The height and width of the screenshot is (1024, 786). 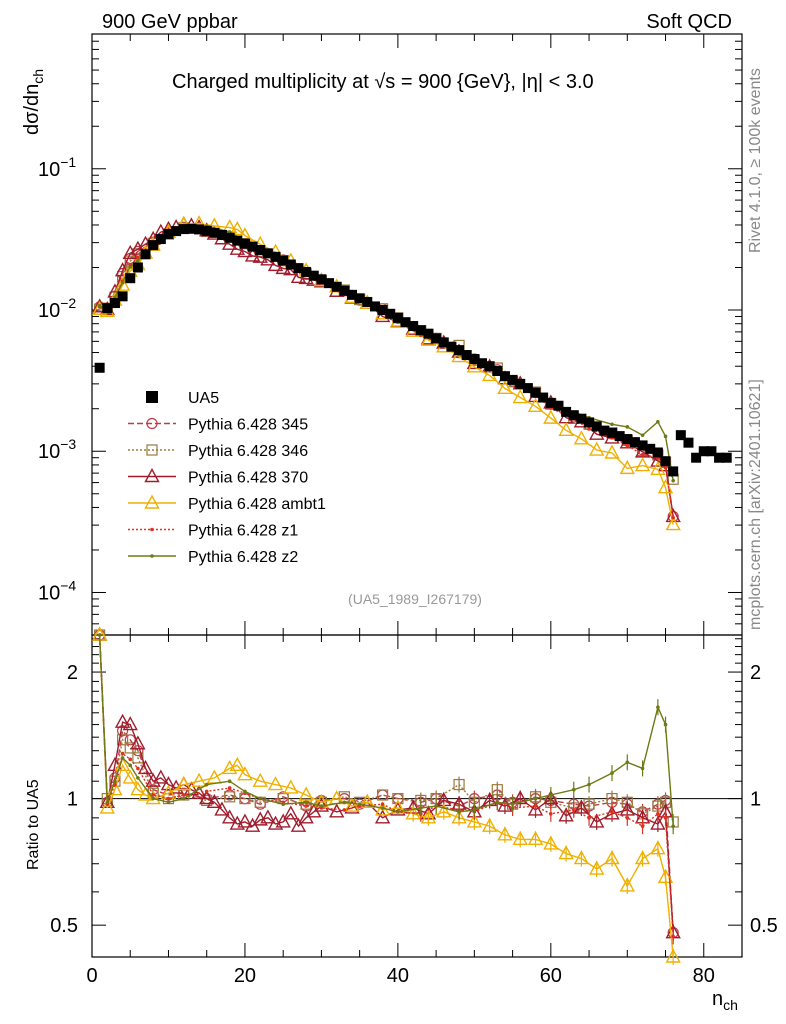 I want to click on y-tick-label: 10⁻¹, so click(x=57, y=167).